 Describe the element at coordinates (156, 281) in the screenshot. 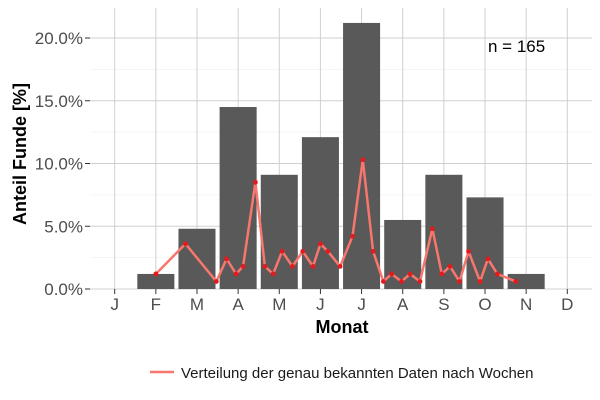

I see `bar-F` at that location.